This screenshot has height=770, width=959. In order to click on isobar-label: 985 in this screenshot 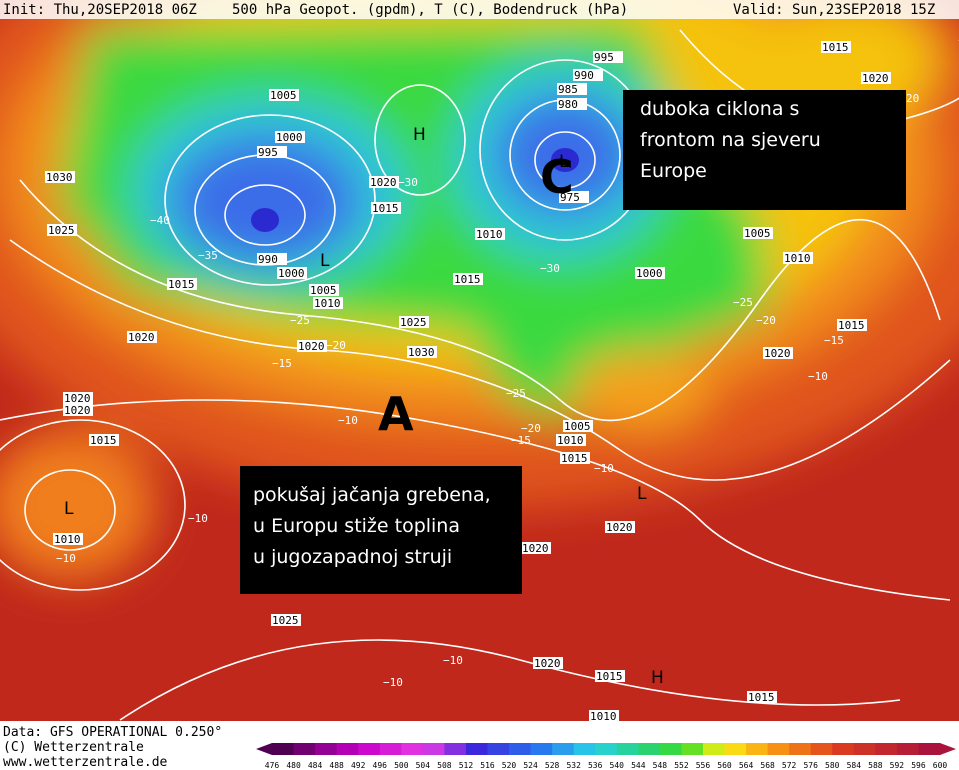, I will do `click(568, 89)`.